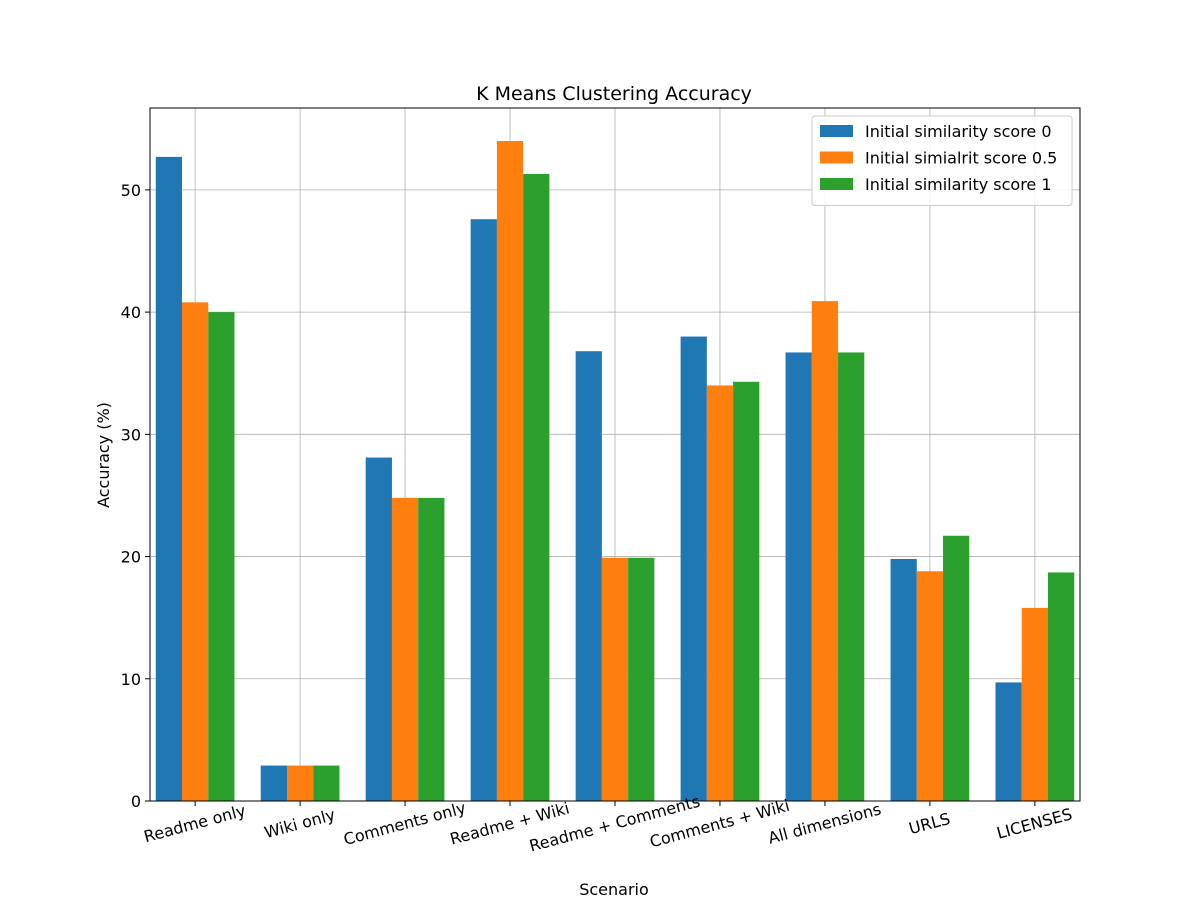  Describe the element at coordinates (131, 557) in the screenshot. I see `y-tick-label: 20` at that location.